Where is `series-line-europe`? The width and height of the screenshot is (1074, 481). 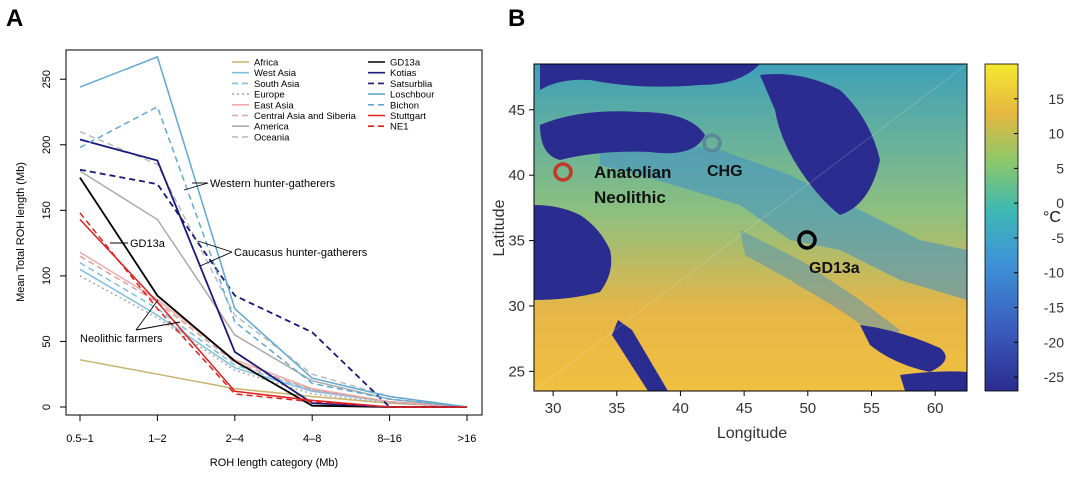
series-line-europe is located at coordinates (273, 341).